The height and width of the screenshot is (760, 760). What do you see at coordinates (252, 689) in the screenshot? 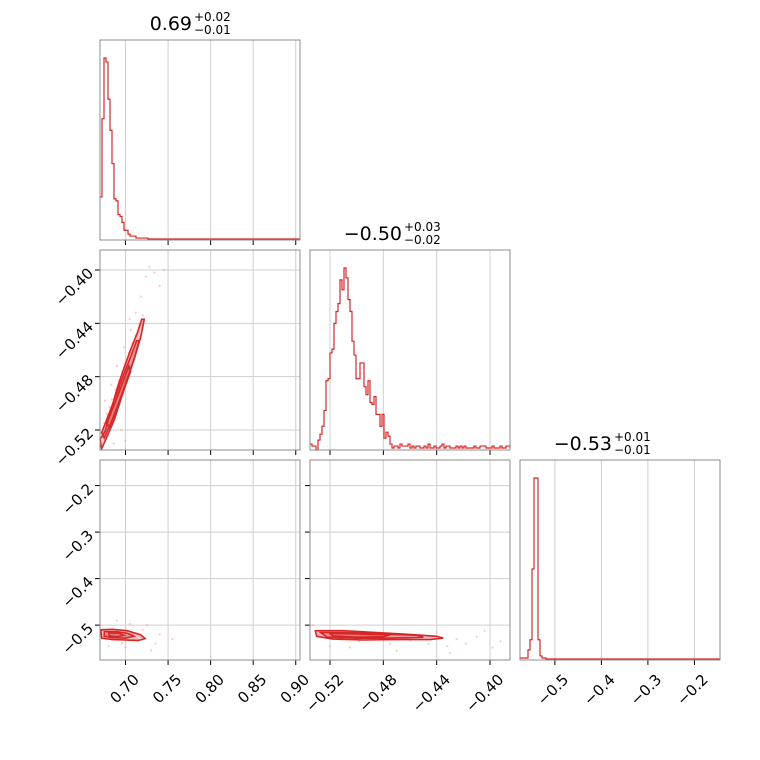
I see `x-tick-label: 0.85` at bounding box center [252, 689].